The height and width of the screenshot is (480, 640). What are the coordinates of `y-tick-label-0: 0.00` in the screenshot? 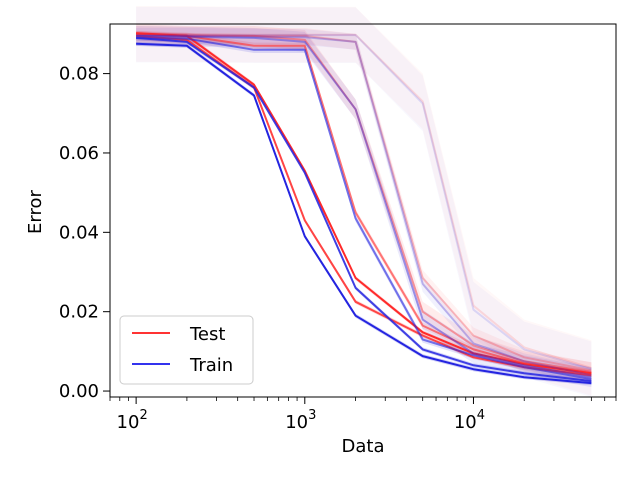 It's located at (79, 391).